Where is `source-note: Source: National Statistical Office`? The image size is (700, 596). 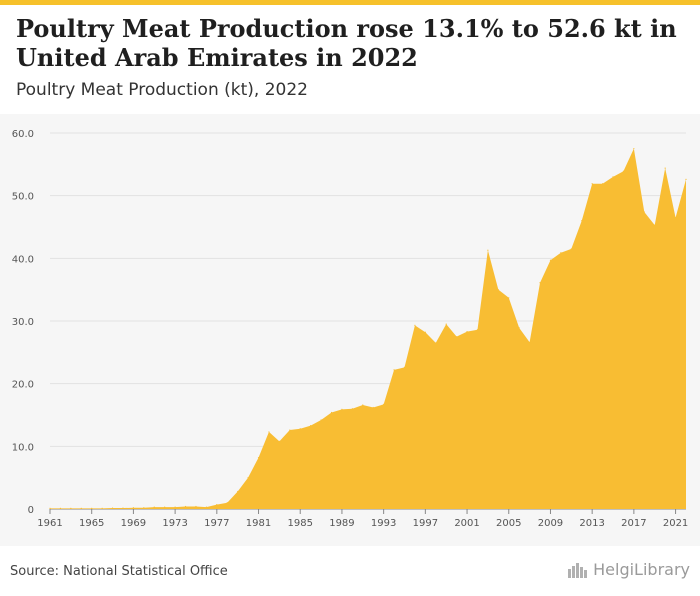 source-note: Source: National Statistical Office is located at coordinates (119, 571).